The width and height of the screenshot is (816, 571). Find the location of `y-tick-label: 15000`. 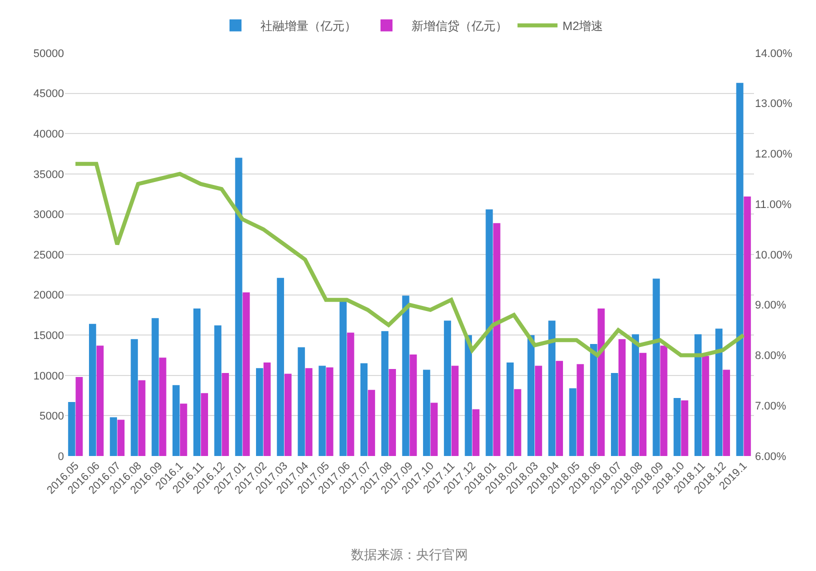

y-tick-label: 15000 is located at coordinates (48, 336).